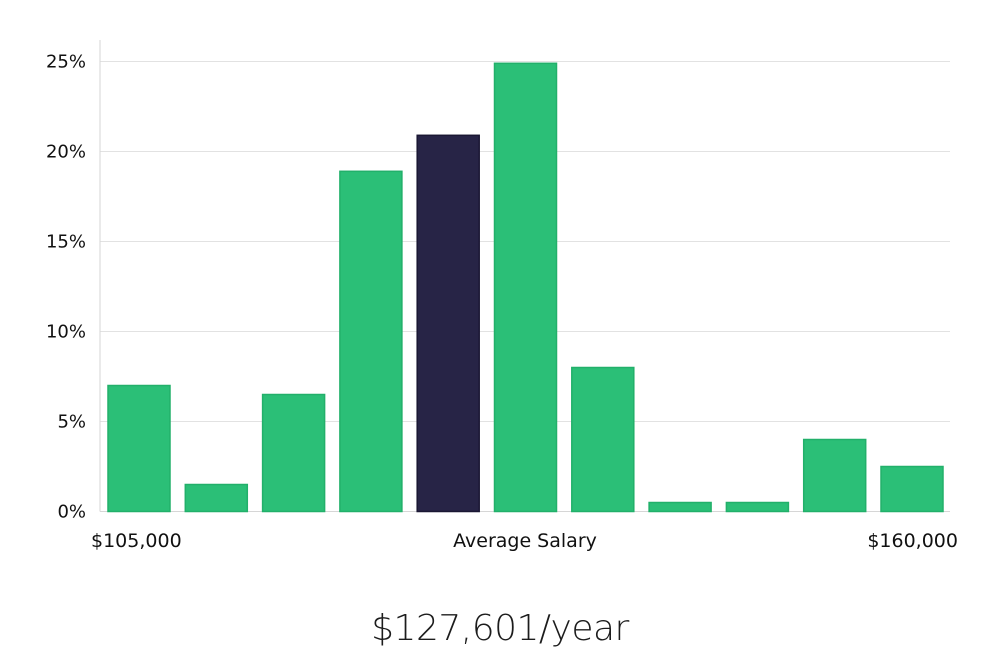 This screenshot has width=1000, height=660. What do you see at coordinates (71, 512) in the screenshot?
I see `y-tick-label: 0%` at bounding box center [71, 512].